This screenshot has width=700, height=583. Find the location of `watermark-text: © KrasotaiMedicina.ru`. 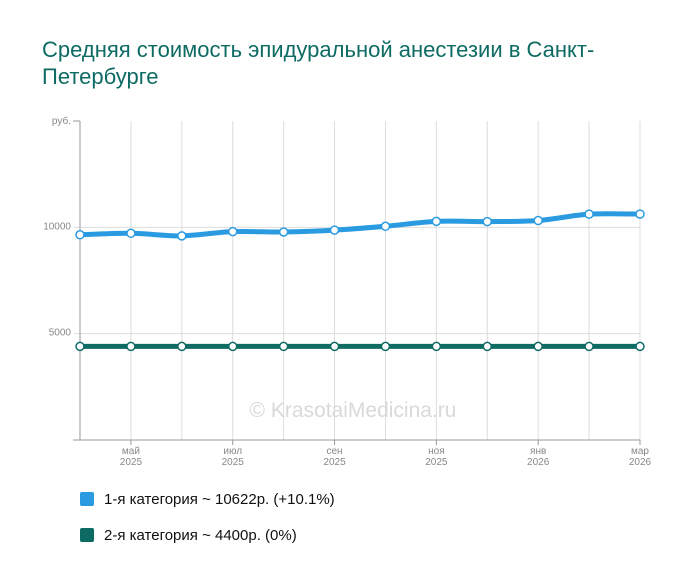

watermark-text: © KrasotaiMedicina.ru is located at coordinates (353, 410).